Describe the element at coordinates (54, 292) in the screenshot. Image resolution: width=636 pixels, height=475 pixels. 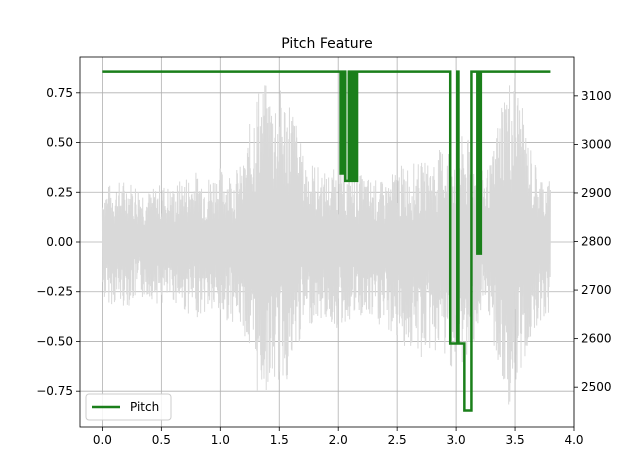
I see `left-y-tick-label-2: −0.25` at that location.